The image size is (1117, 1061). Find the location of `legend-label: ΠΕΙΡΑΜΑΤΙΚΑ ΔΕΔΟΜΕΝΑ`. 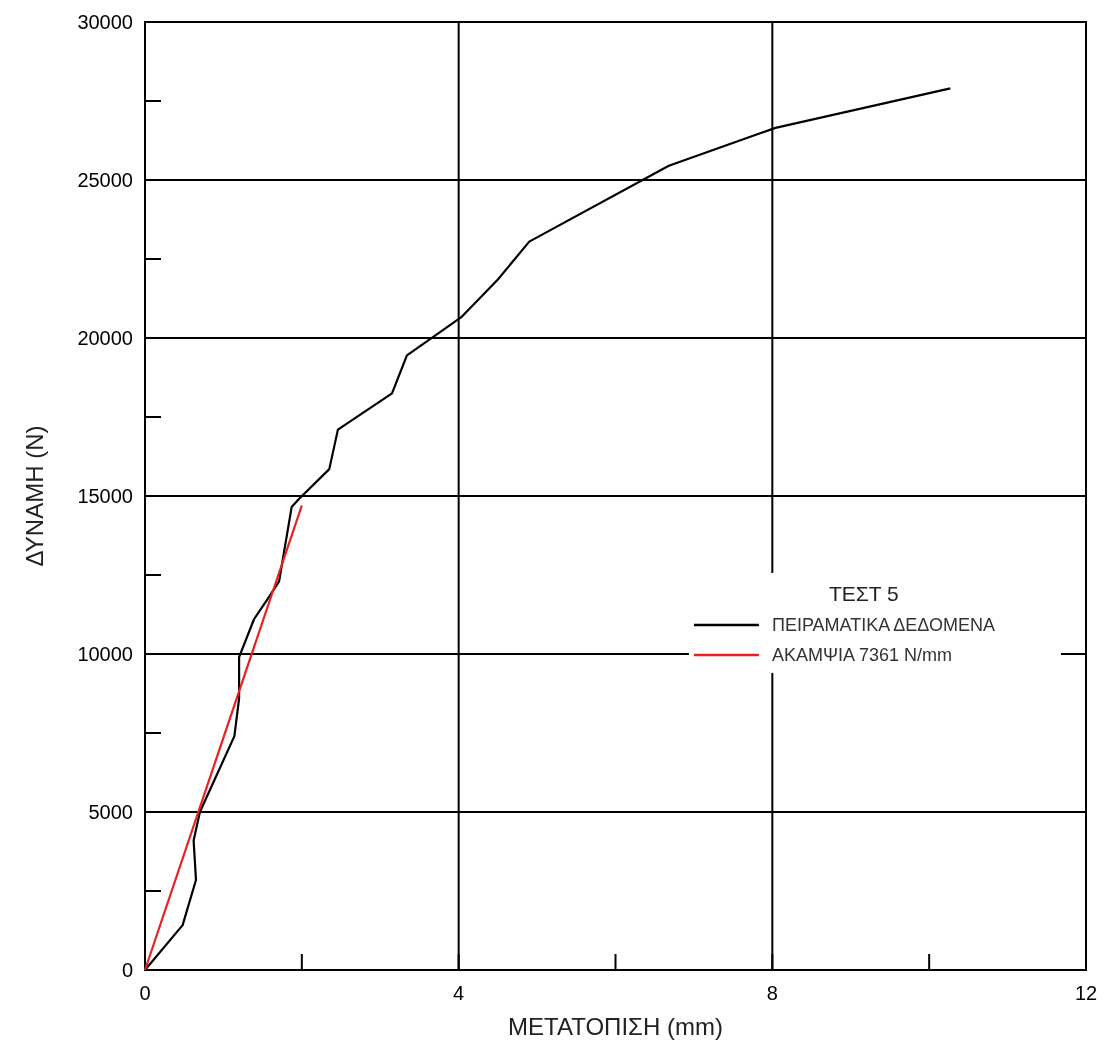

legend-label: ΠΕΙΡΑΜΑΤΙΚΑ ΔΕΔΟΜΕΝΑ is located at coordinates (883, 624).